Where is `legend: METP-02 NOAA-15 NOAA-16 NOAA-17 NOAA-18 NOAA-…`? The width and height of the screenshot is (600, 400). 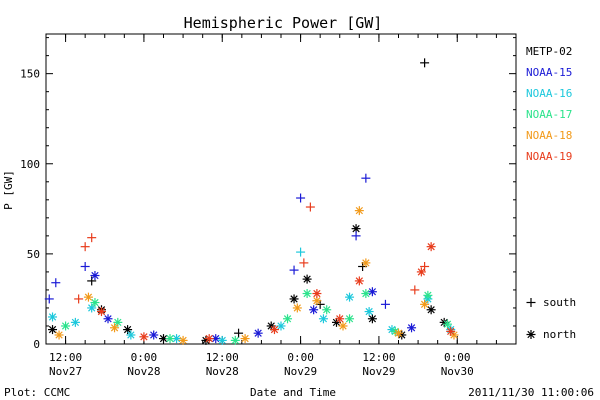 legend: METP-02 NOAA-15 NOAA-16 NOAA-17 NOAA-18 NOAA-… is located at coordinates (551, 193).